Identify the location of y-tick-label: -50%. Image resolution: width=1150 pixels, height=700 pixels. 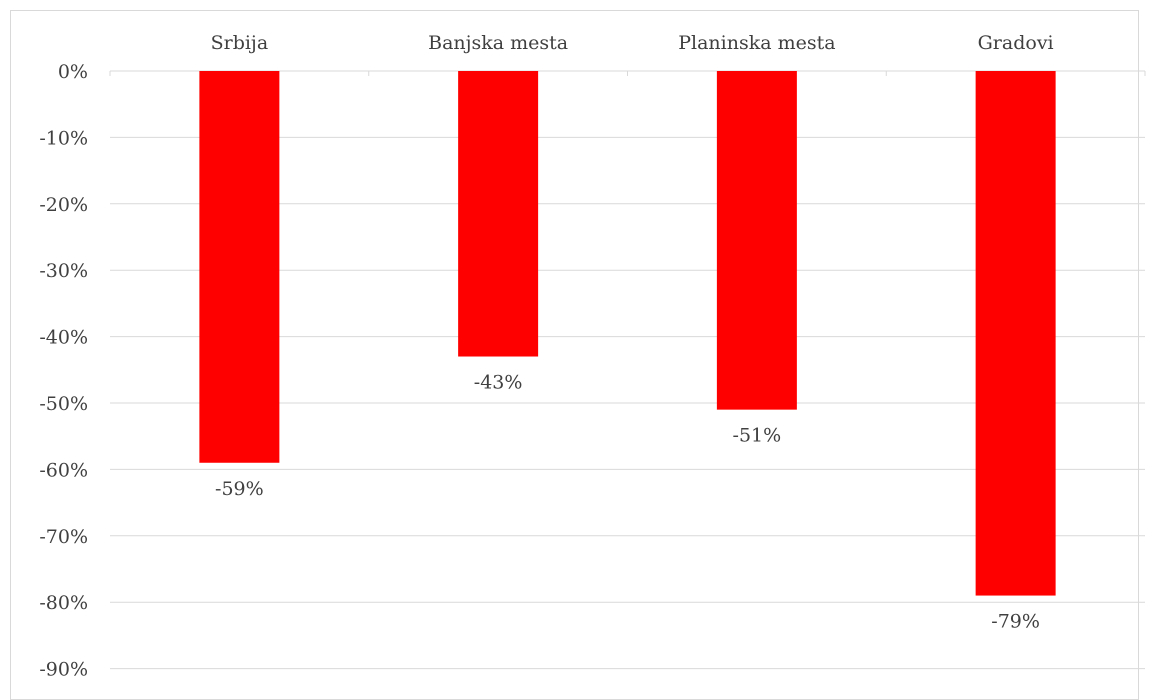
(63, 404).